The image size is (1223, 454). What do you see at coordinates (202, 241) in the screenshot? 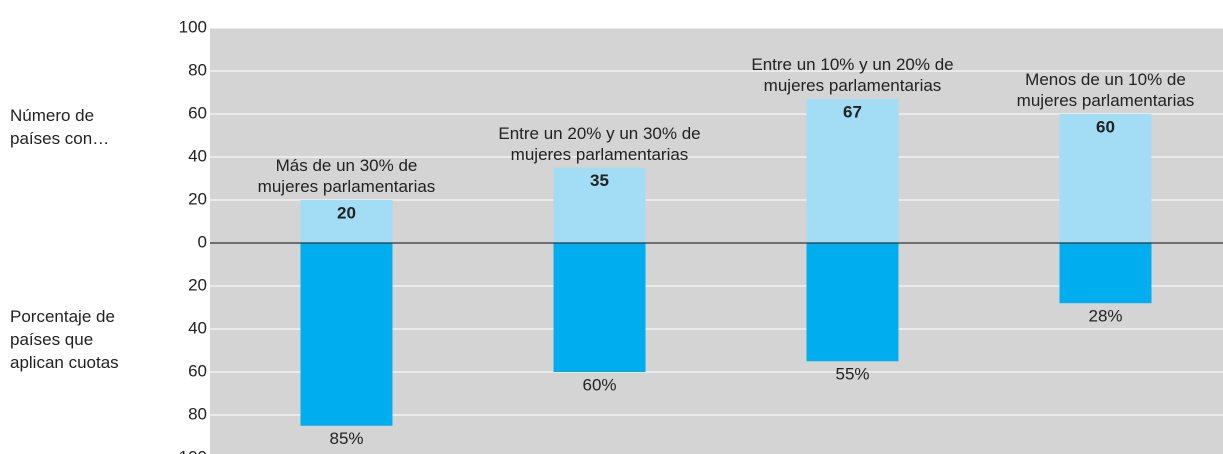
I see `y-tick-label: 0` at bounding box center [202, 241].